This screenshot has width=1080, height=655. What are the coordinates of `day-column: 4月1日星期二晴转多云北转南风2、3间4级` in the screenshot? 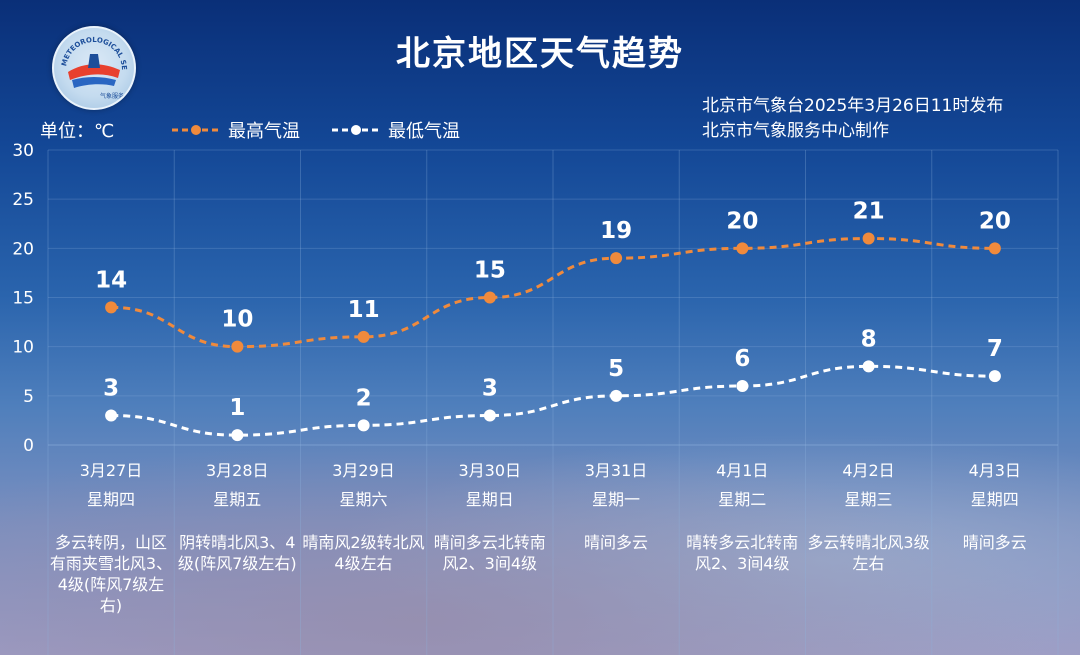 It's located at (742, 517).